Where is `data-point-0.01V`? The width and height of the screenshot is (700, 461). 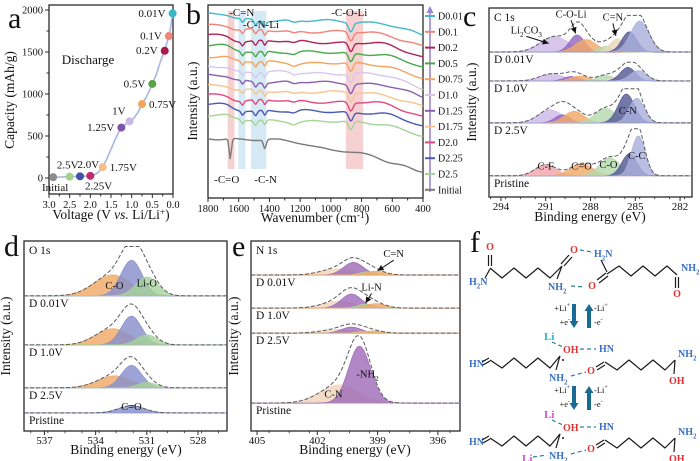
data-point-0.01V is located at coordinates (172, 13).